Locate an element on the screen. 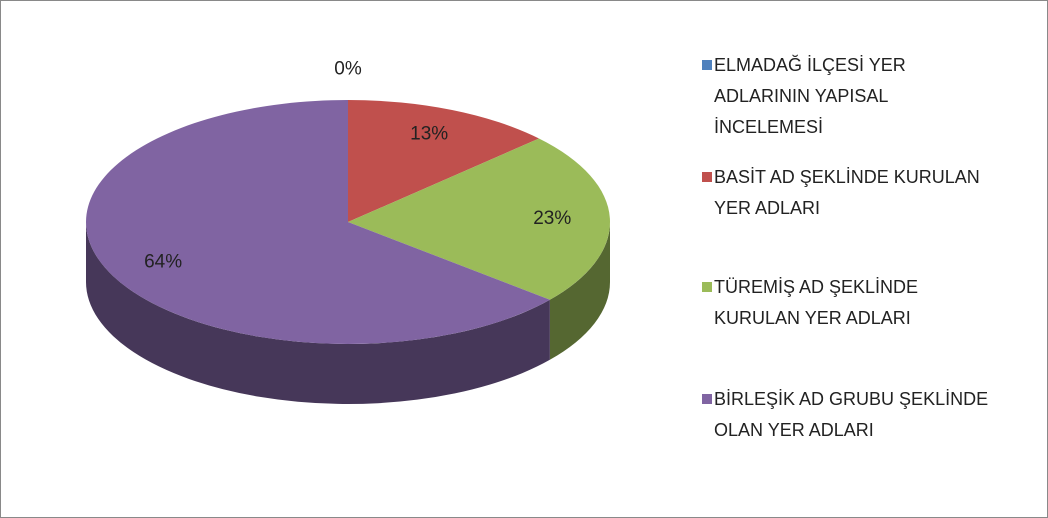 This screenshot has width=1048, height=518. legend-label: BASİT AD ŞEKLİNDE KURULAN YER ADLARI is located at coordinates (847, 192).